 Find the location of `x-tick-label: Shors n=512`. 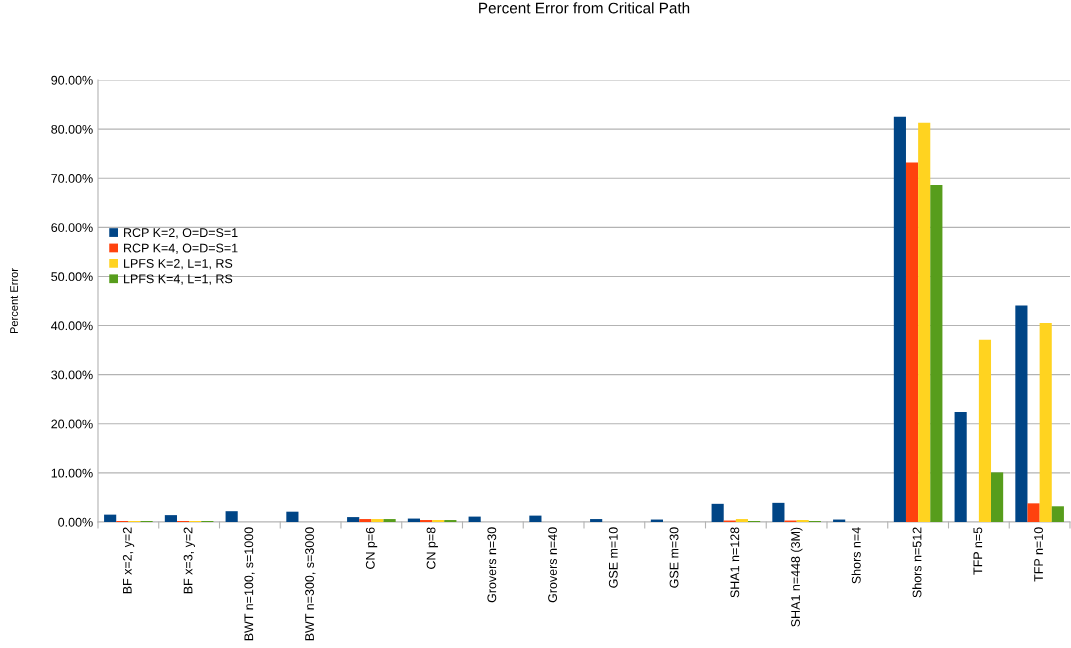

x-tick-label: Shors n=512 is located at coordinates (917, 562).